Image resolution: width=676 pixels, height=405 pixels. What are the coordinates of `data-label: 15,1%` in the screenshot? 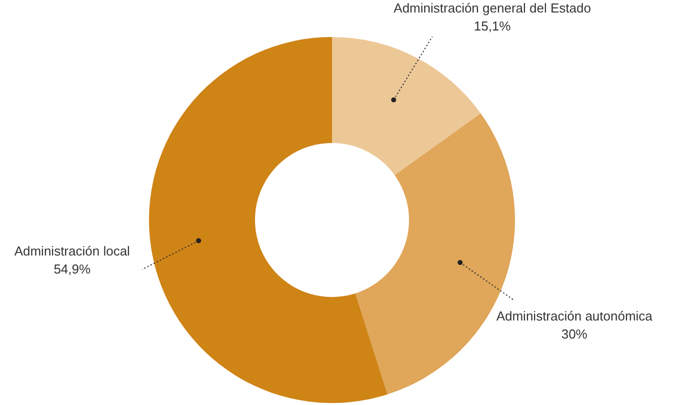 It's located at (493, 26).